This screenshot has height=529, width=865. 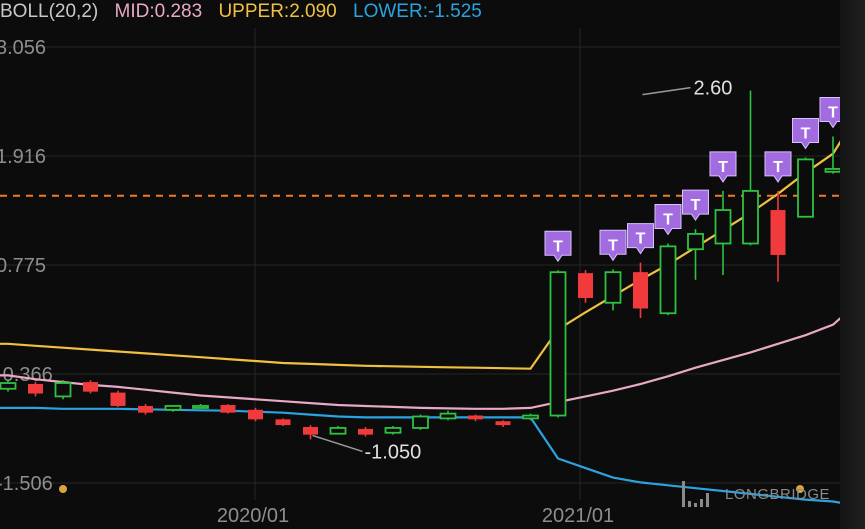 What do you see at coordinates (23, 157) in the screenshot?
I see `y-tick-label: 1.916` at bounding box center [23, 157].